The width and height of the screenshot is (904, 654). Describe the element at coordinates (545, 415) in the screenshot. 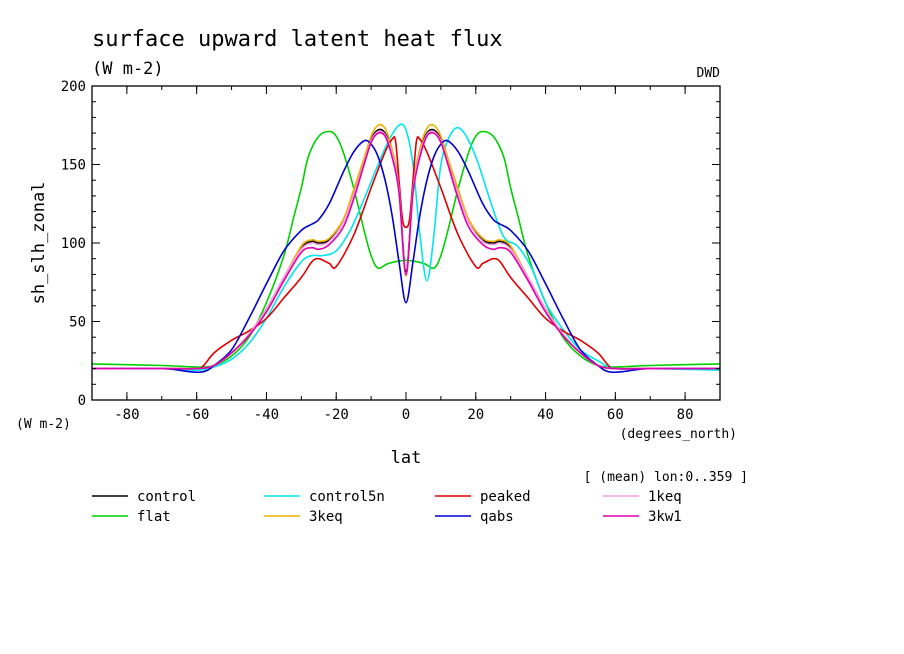

I see `x-tick-label: 40` at that location.